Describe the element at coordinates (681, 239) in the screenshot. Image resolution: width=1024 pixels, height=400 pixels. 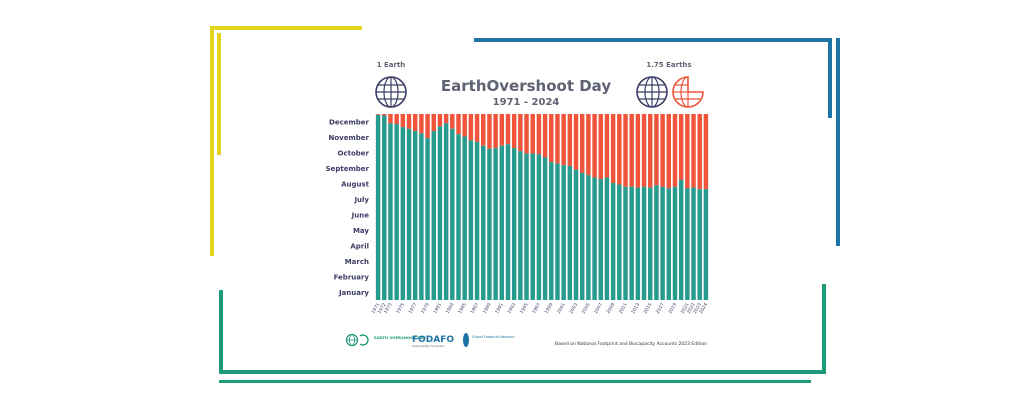
I see `bar-2020` at that location.